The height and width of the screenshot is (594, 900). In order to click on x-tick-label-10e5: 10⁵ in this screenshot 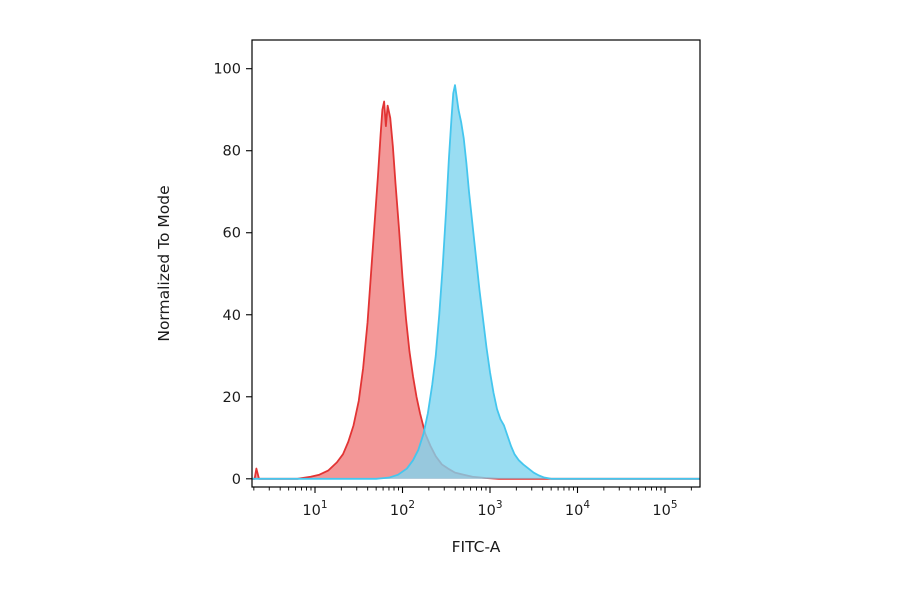, I will do `click(664, 509)`.